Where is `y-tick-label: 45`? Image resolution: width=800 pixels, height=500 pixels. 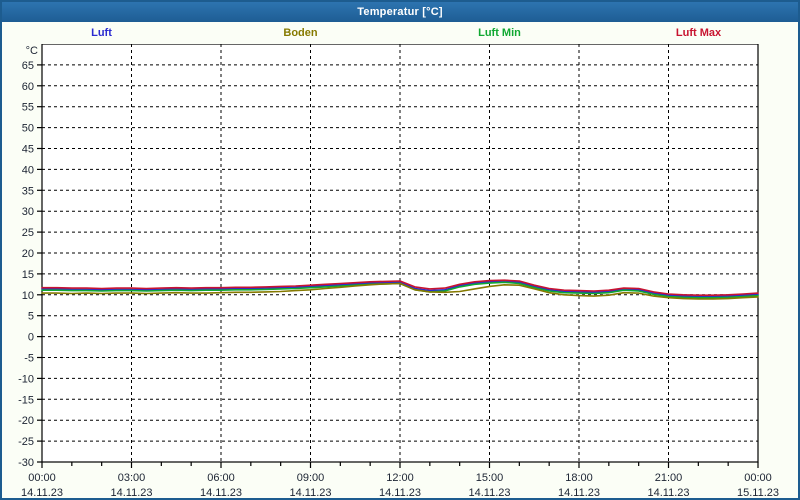
y-tick-label: 45 is located at coordinates (28, 150).